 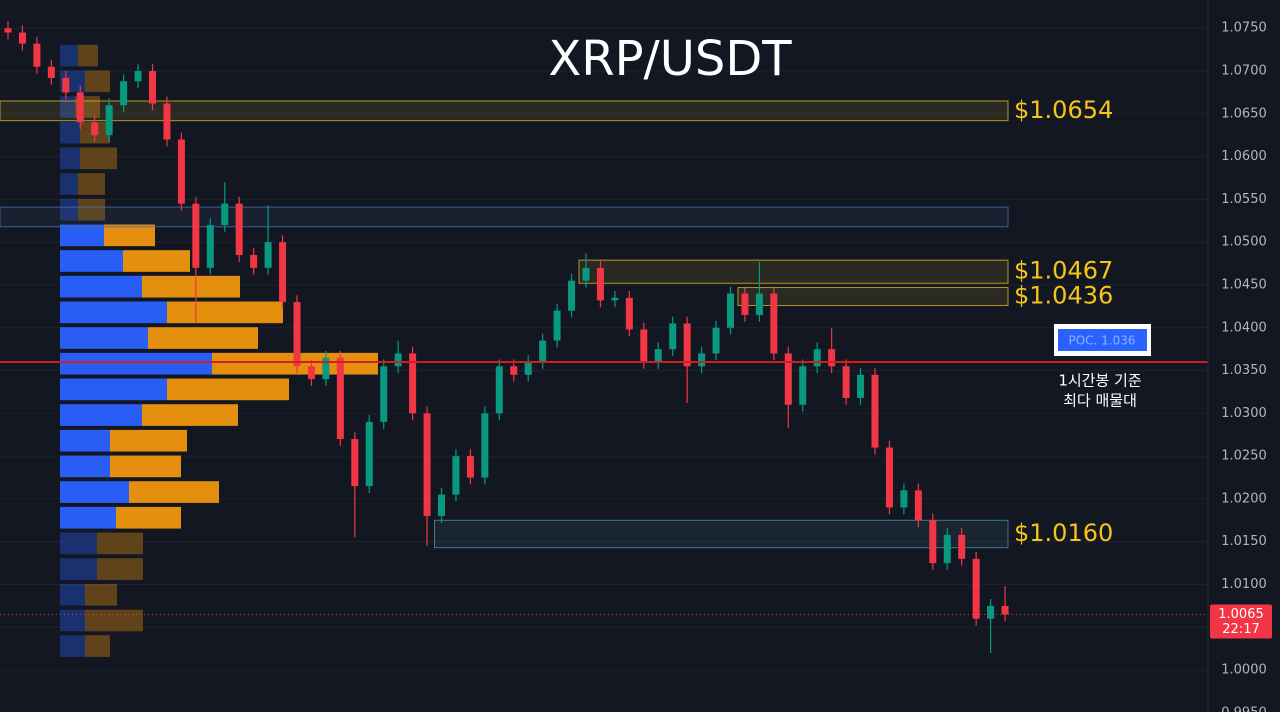 I want to click on zone-label: $1.0436, so click(x=1063, y=296).